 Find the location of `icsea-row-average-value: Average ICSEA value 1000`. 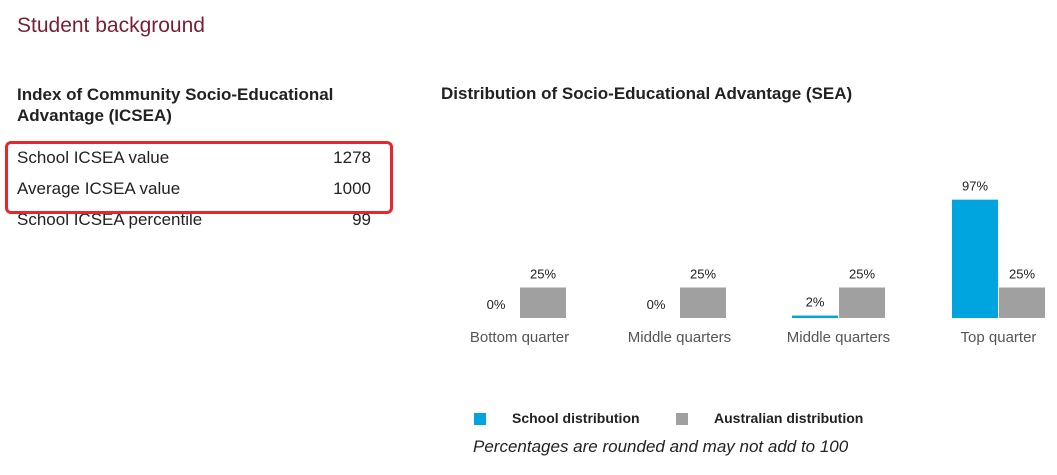

icsea-row-average-value: Average ICSEA value 1000 is located at coordinates (194, 191).